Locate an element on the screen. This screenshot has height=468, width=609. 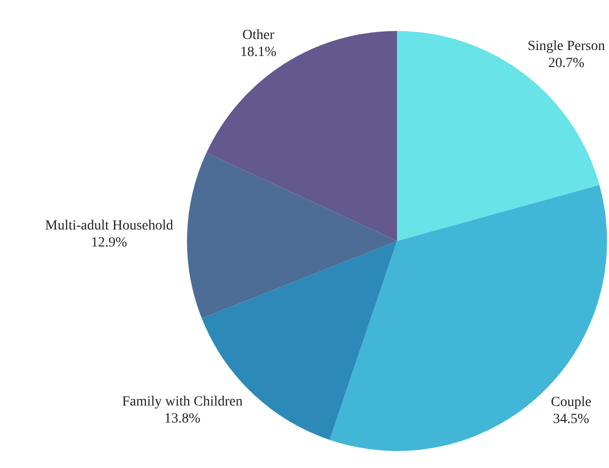
data-label: 20.7% is located at coordinates (566, 63).